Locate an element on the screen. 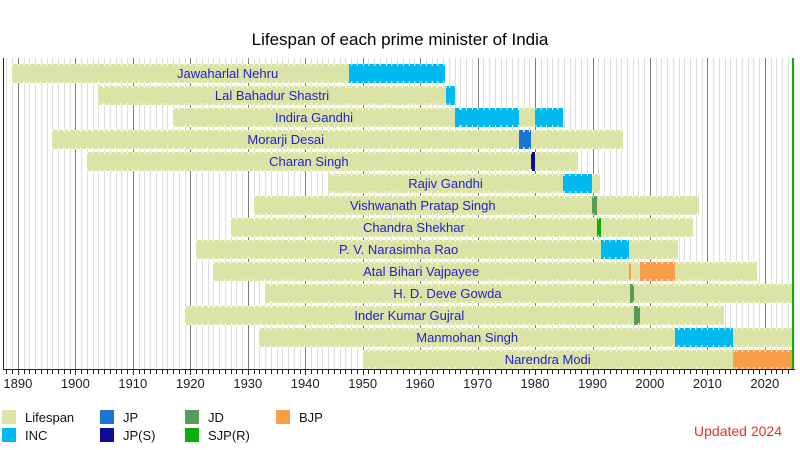  axis-year-label: 1990 is located at coordinates (592, 383).